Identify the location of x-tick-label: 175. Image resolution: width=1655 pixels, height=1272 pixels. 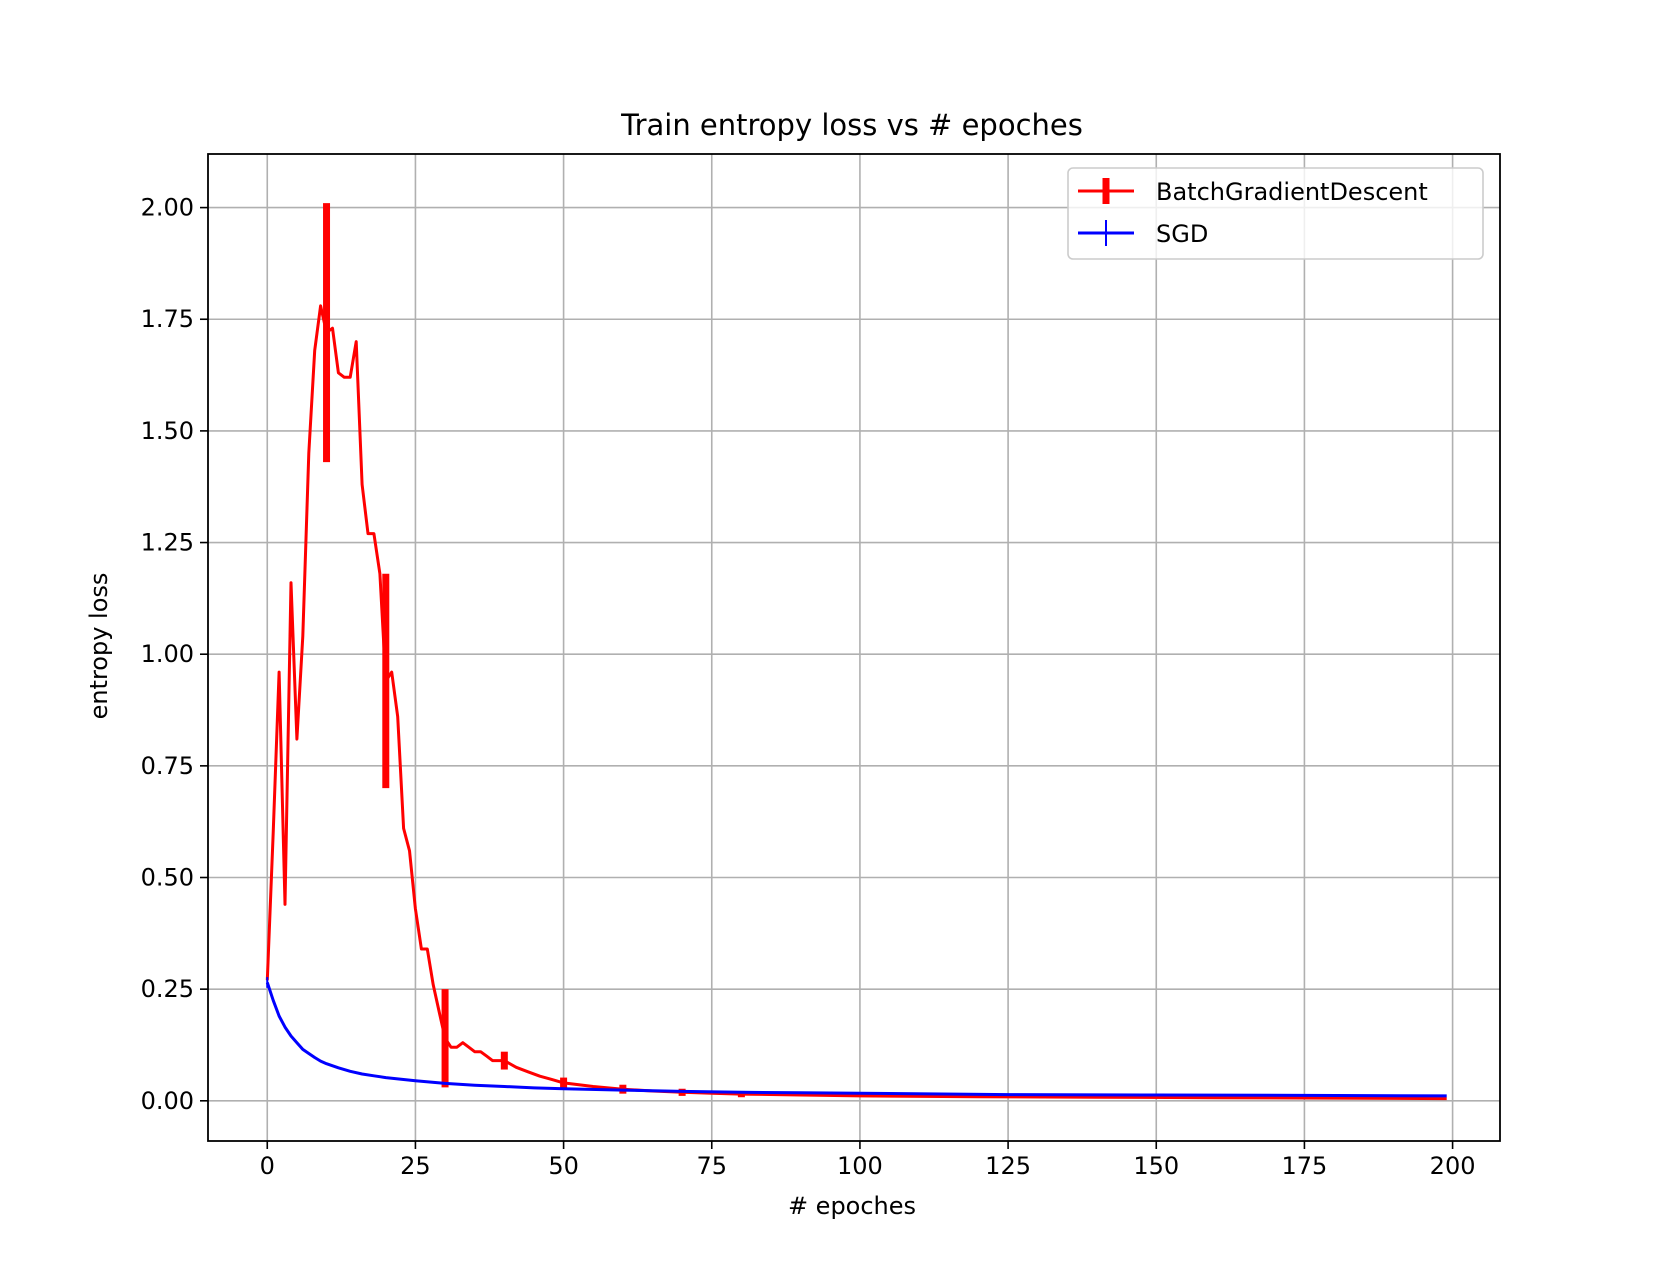
(1305, 1166).